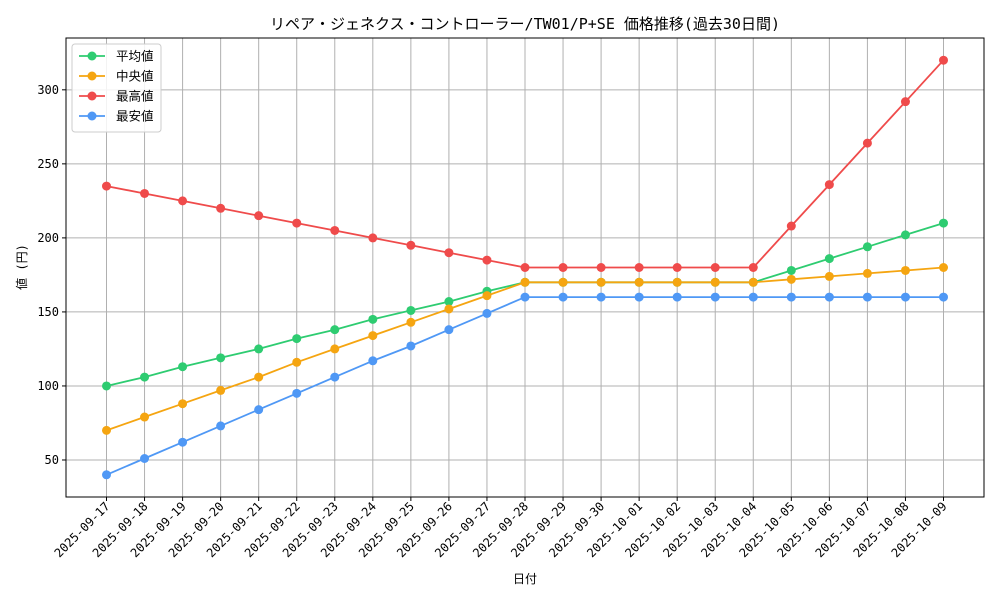  Describe the element at coordinates (116, 76) in the screenshot. I see `legend-entry: 中央値` at that location.